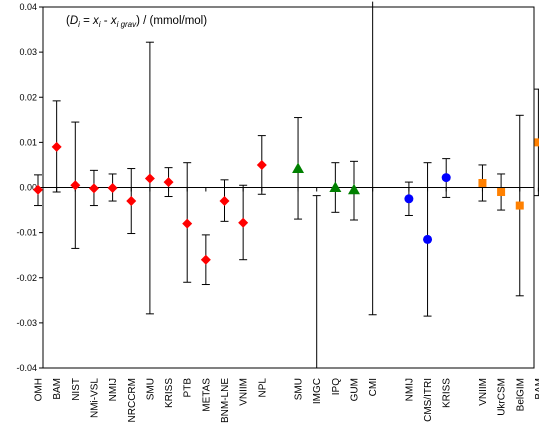 Image resolution: width=539 pixels, height=432 pixels. What do you see at coordinates (26, 368) in the screenshot?
I see `y-tick-label: -0.04` at bounding box center [26, 368].